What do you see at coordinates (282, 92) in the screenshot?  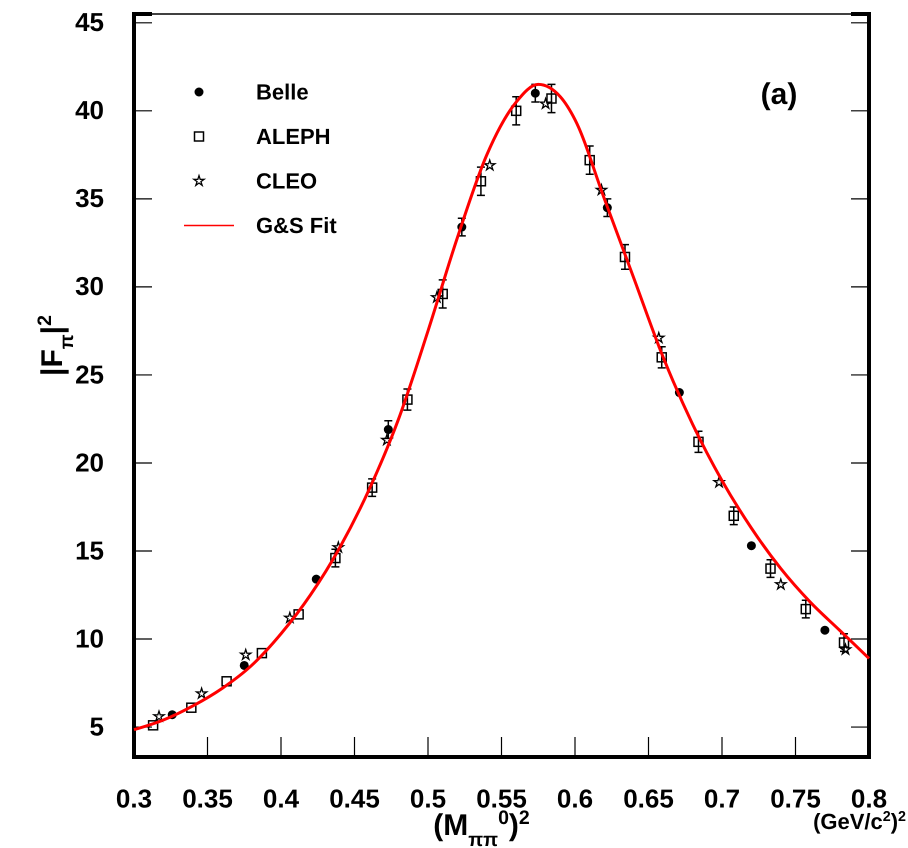 I see `legend-label: Belle` at bounding box center [282, 92].